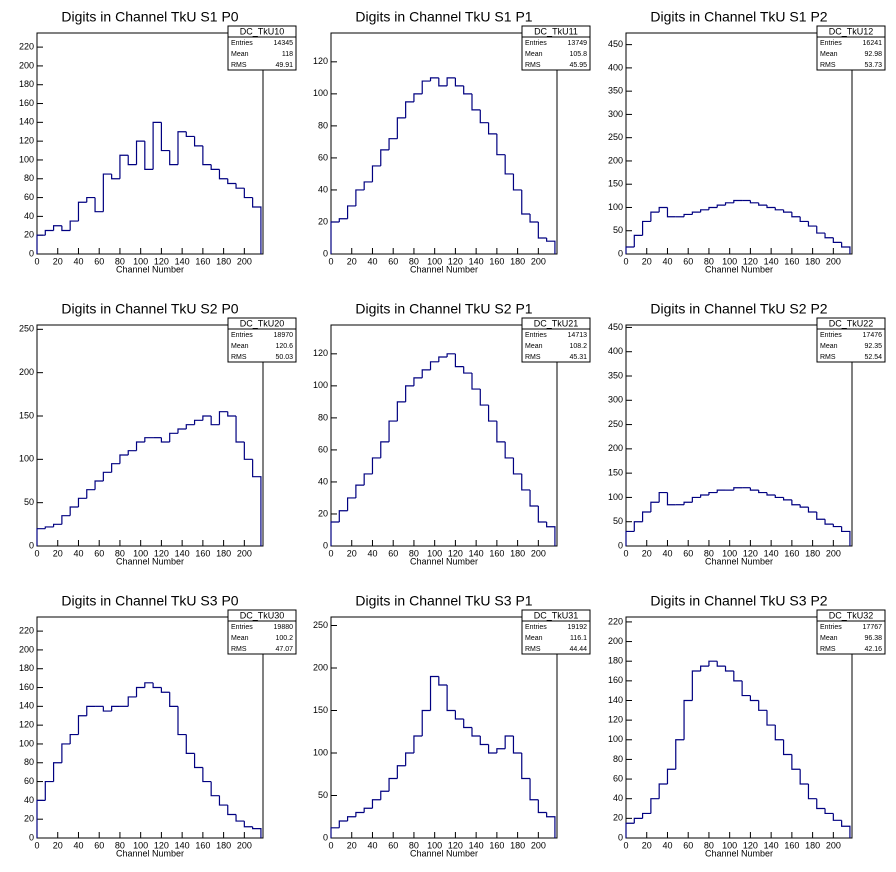 This screenshot has width=896, height=872. Describe the element at coordinates (262, 323) in the screenshot. I see `stats-name: DC_TkU20` at that location.